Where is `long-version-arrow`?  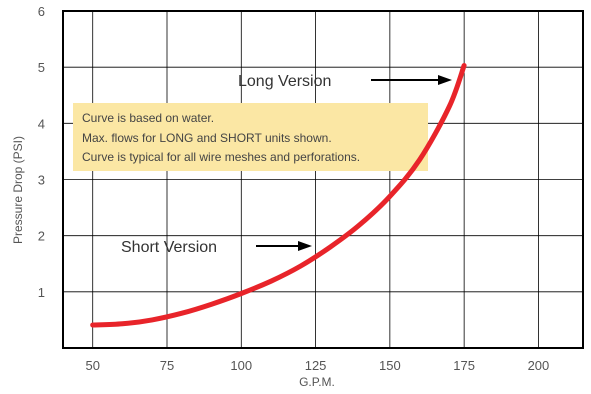 long-version-arrow is located at coordinates (411, 80).